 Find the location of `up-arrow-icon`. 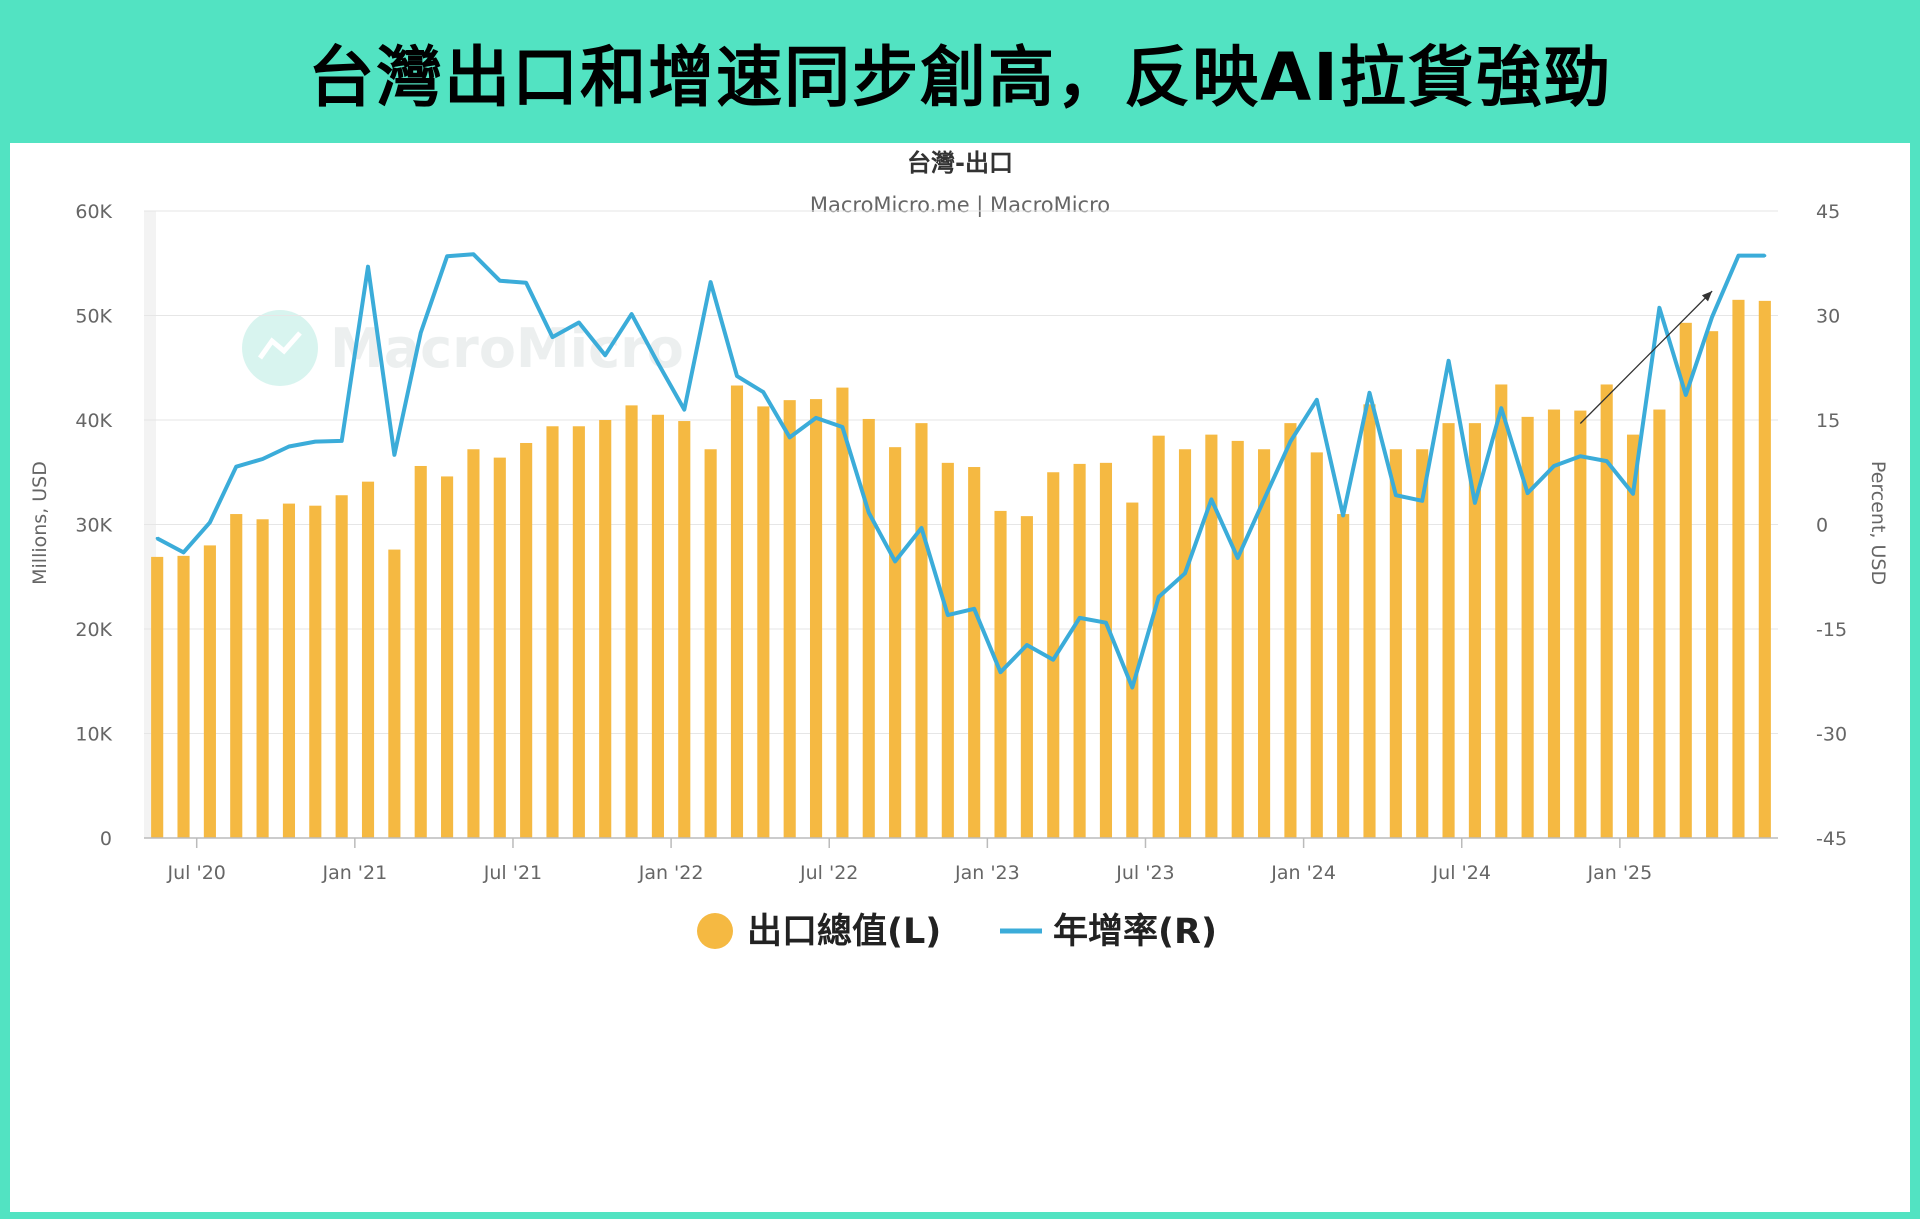

up-arrow-icon is located at coordinates (1707, 296).